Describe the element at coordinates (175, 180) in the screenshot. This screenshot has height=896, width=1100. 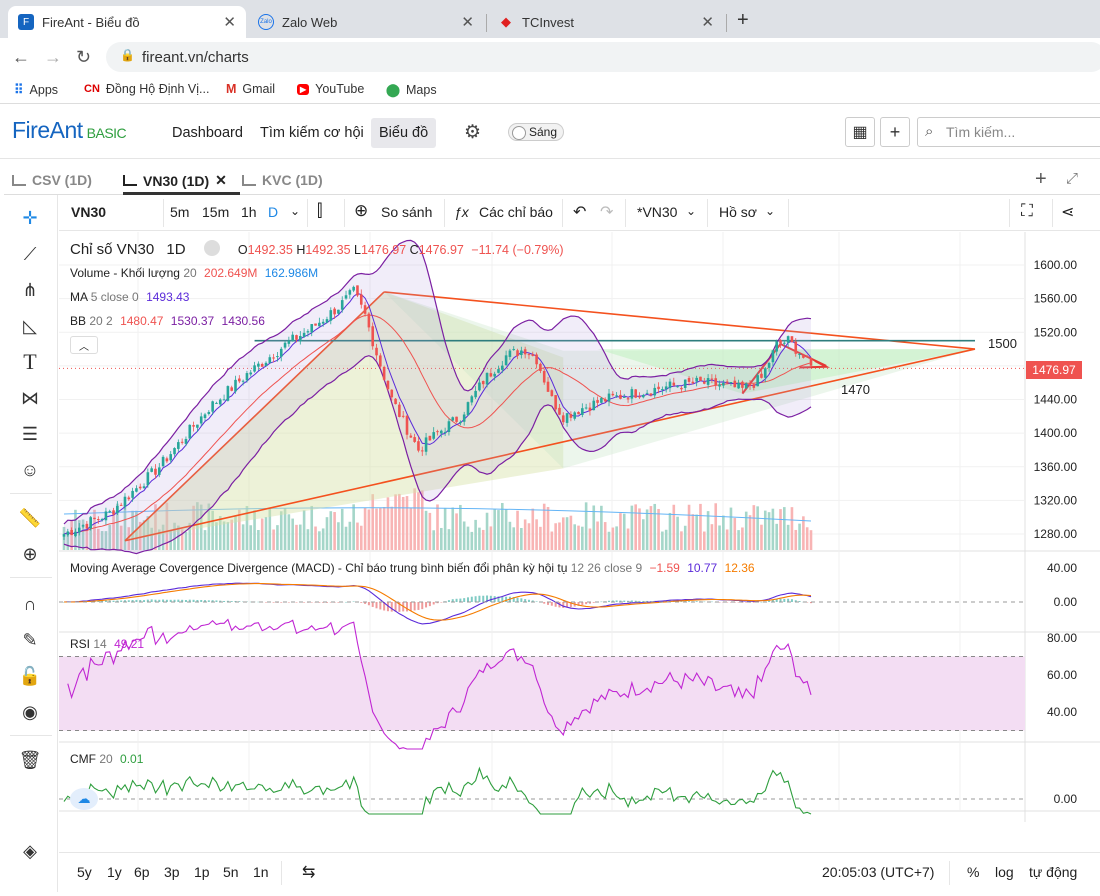
I see `chart-tab-vn30: VN30 (1D) ✕` at that location.